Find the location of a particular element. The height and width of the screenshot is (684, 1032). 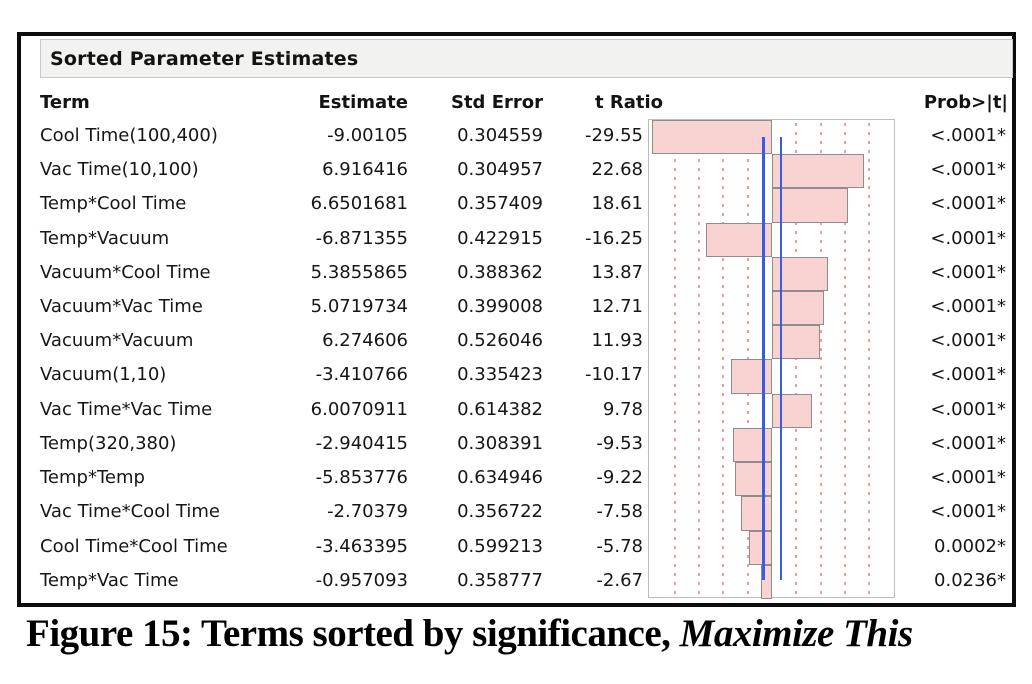

cell-term: Cool Time(100,400) is located at coordinates (129, 135).